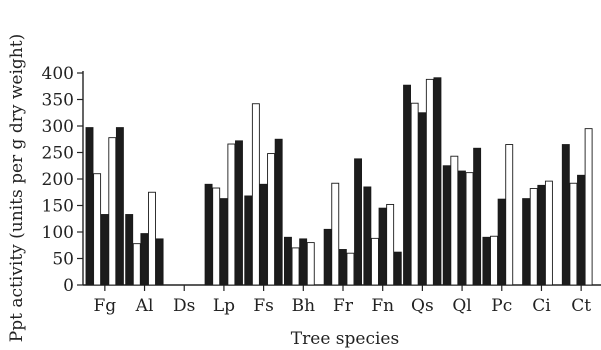 The height and width of the screenshot is (350, 601). What do you see at coordinates (58, 233) in the screenshot?
I see `y-tick-label: 100` at bounding box center [58, 233].